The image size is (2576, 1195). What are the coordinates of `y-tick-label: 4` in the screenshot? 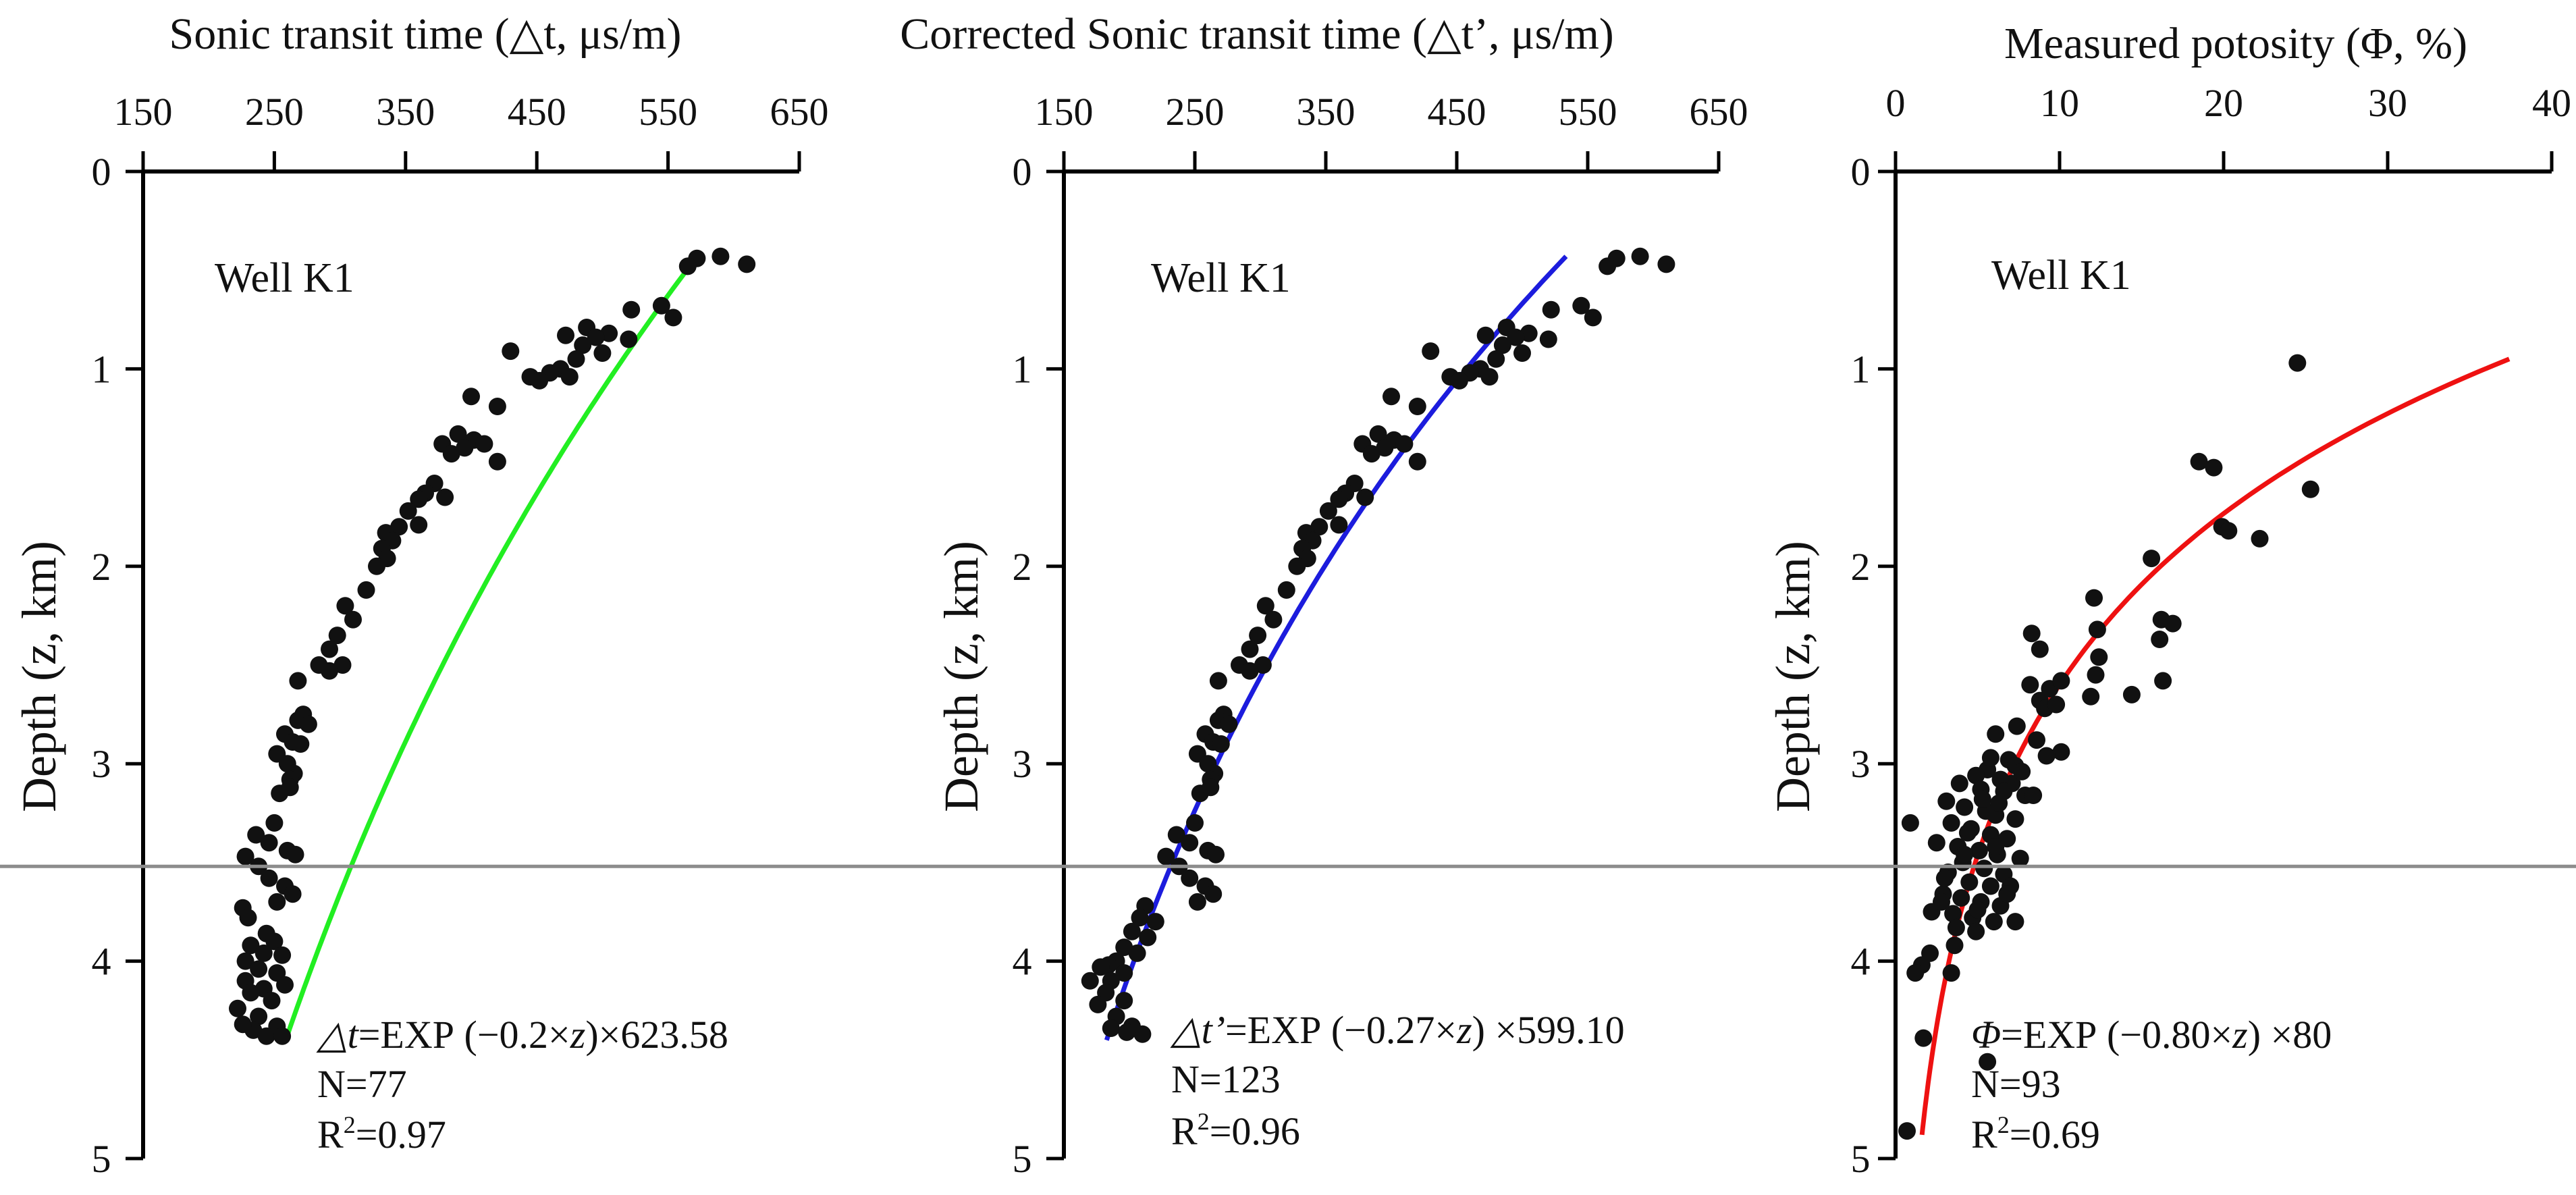 It's located at (1861, 962).